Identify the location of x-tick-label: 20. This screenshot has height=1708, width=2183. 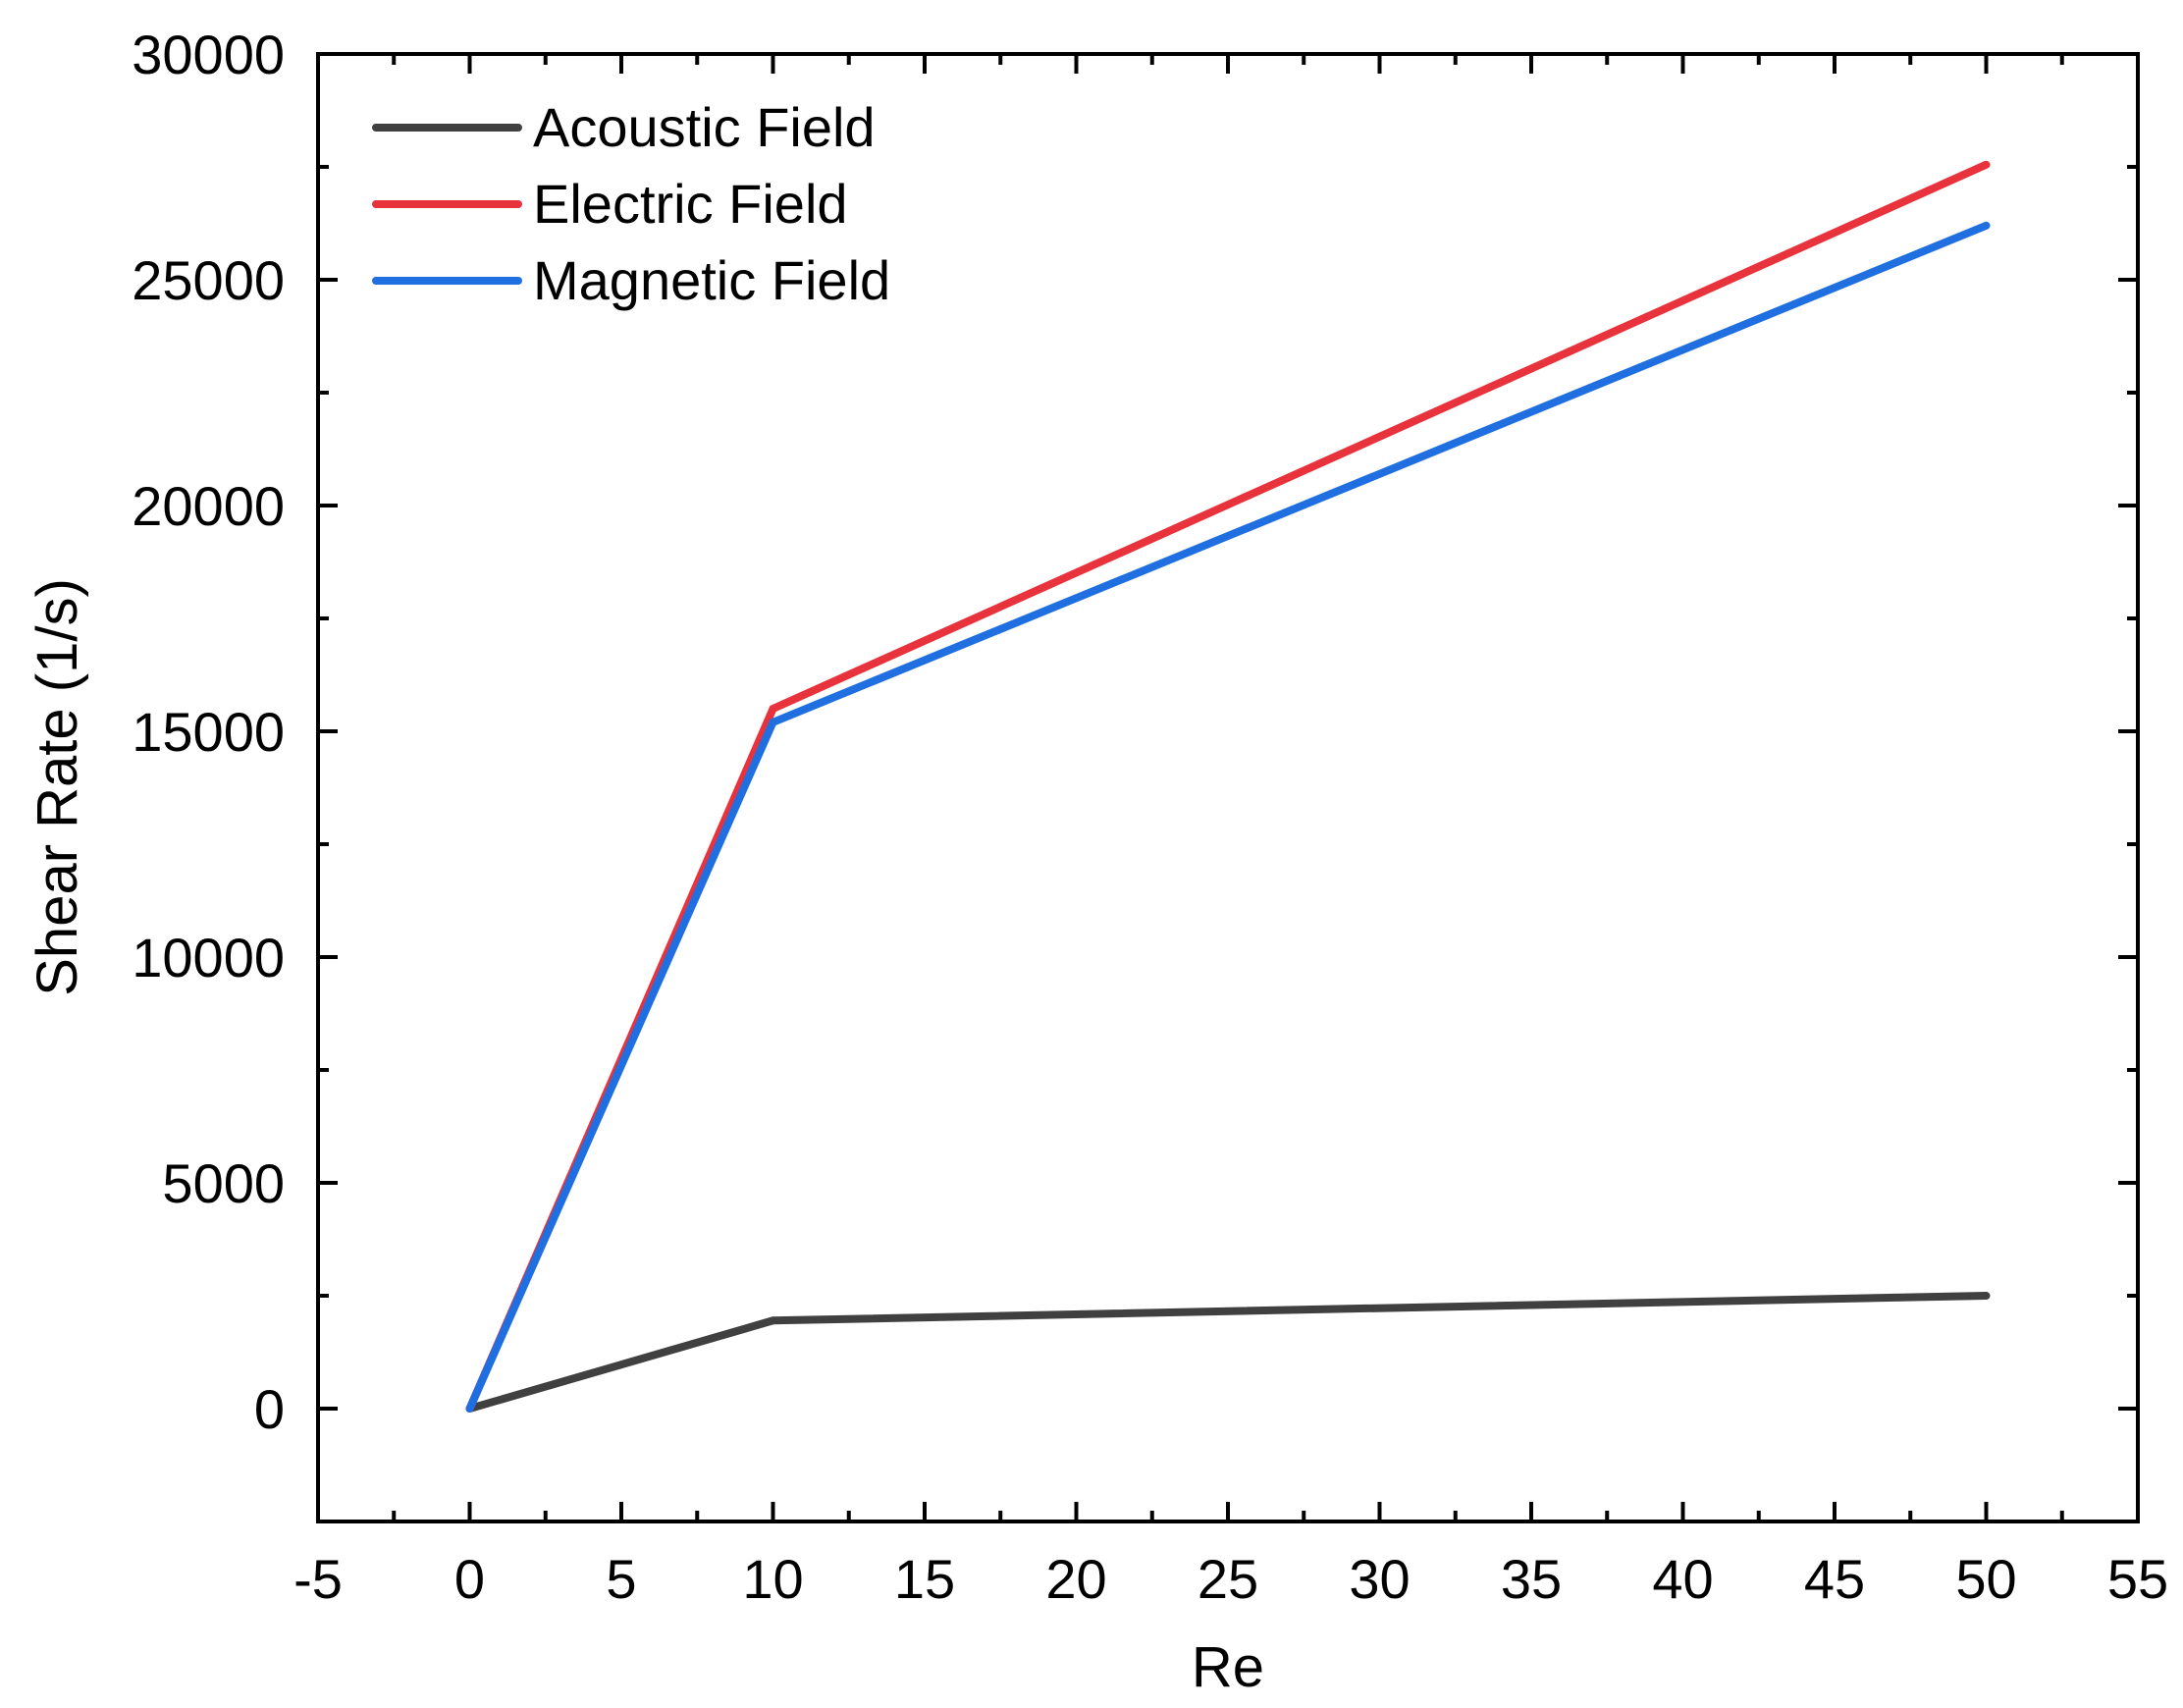
(1075, 1579).